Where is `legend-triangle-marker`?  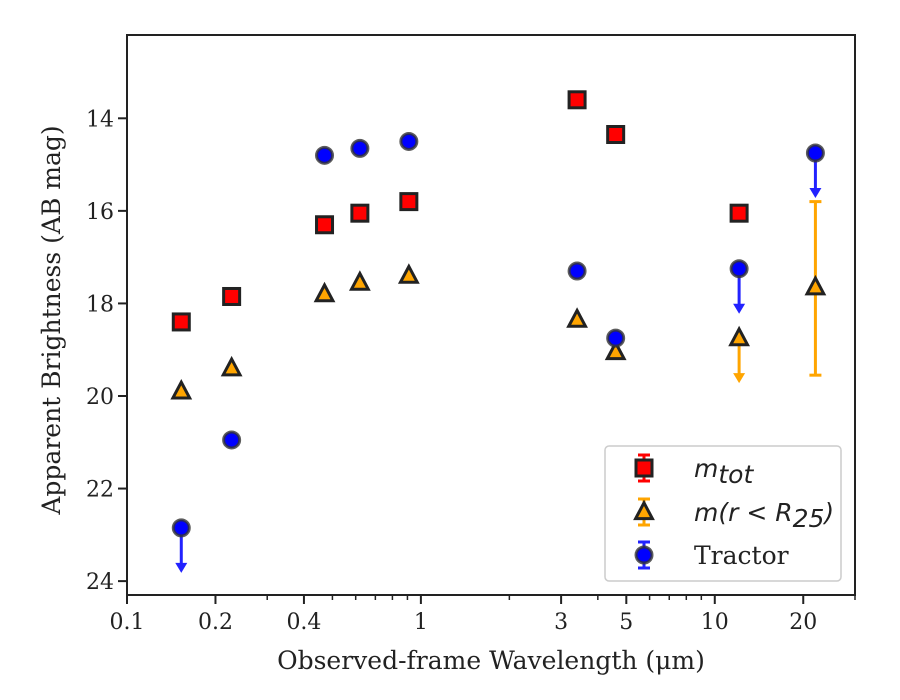
legend-triangle-marker is located at coordinates (644, 510).